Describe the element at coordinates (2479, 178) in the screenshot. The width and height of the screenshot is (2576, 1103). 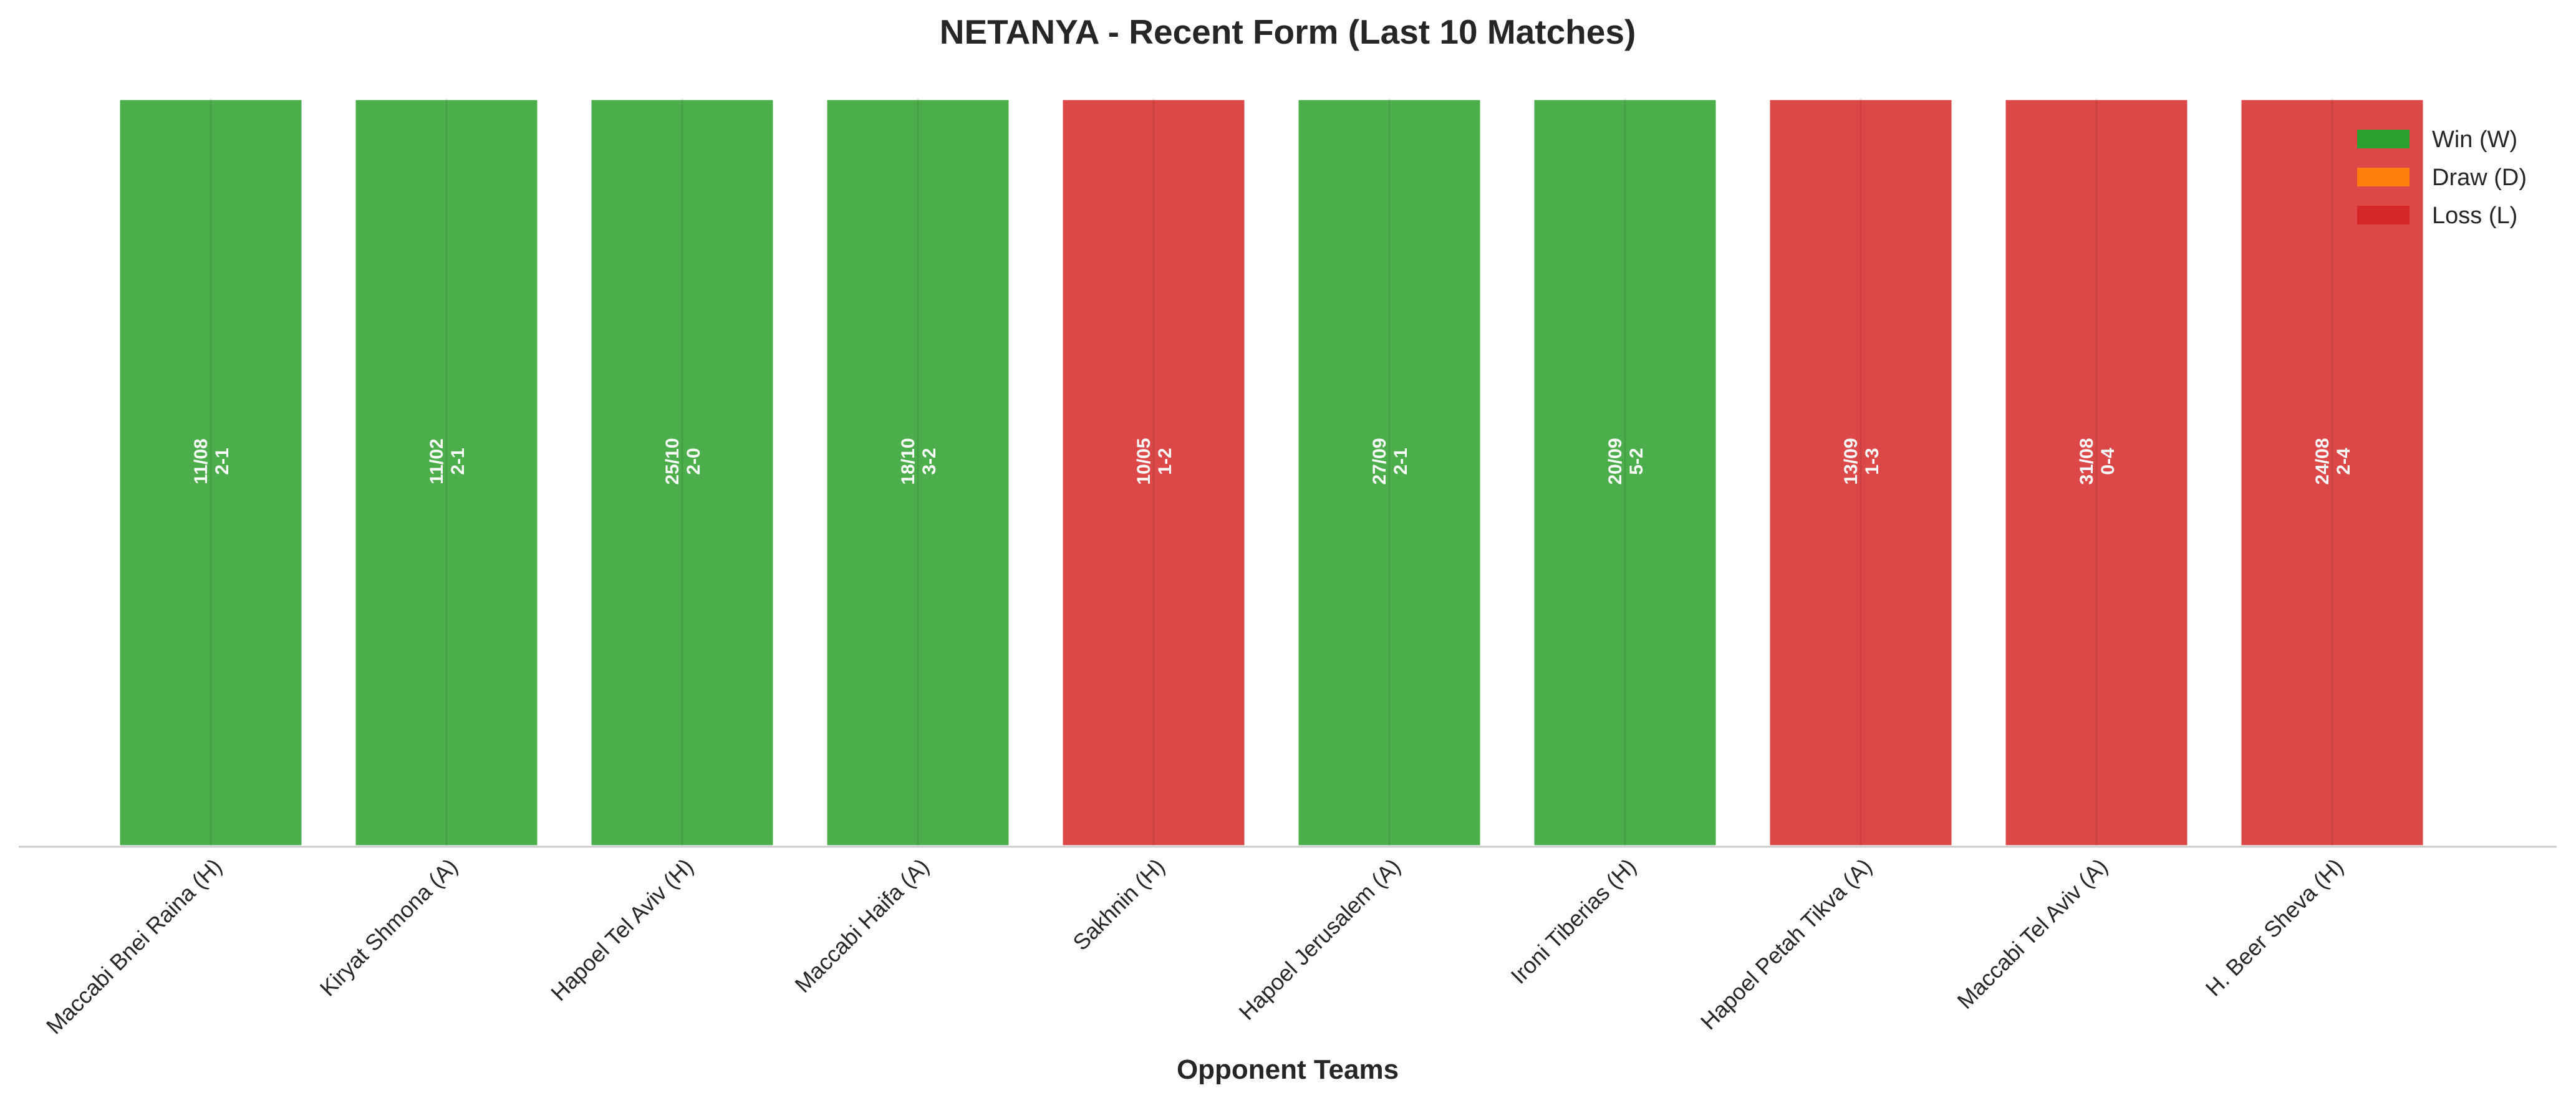
I see `legend-label: Draw (D)` at that location.